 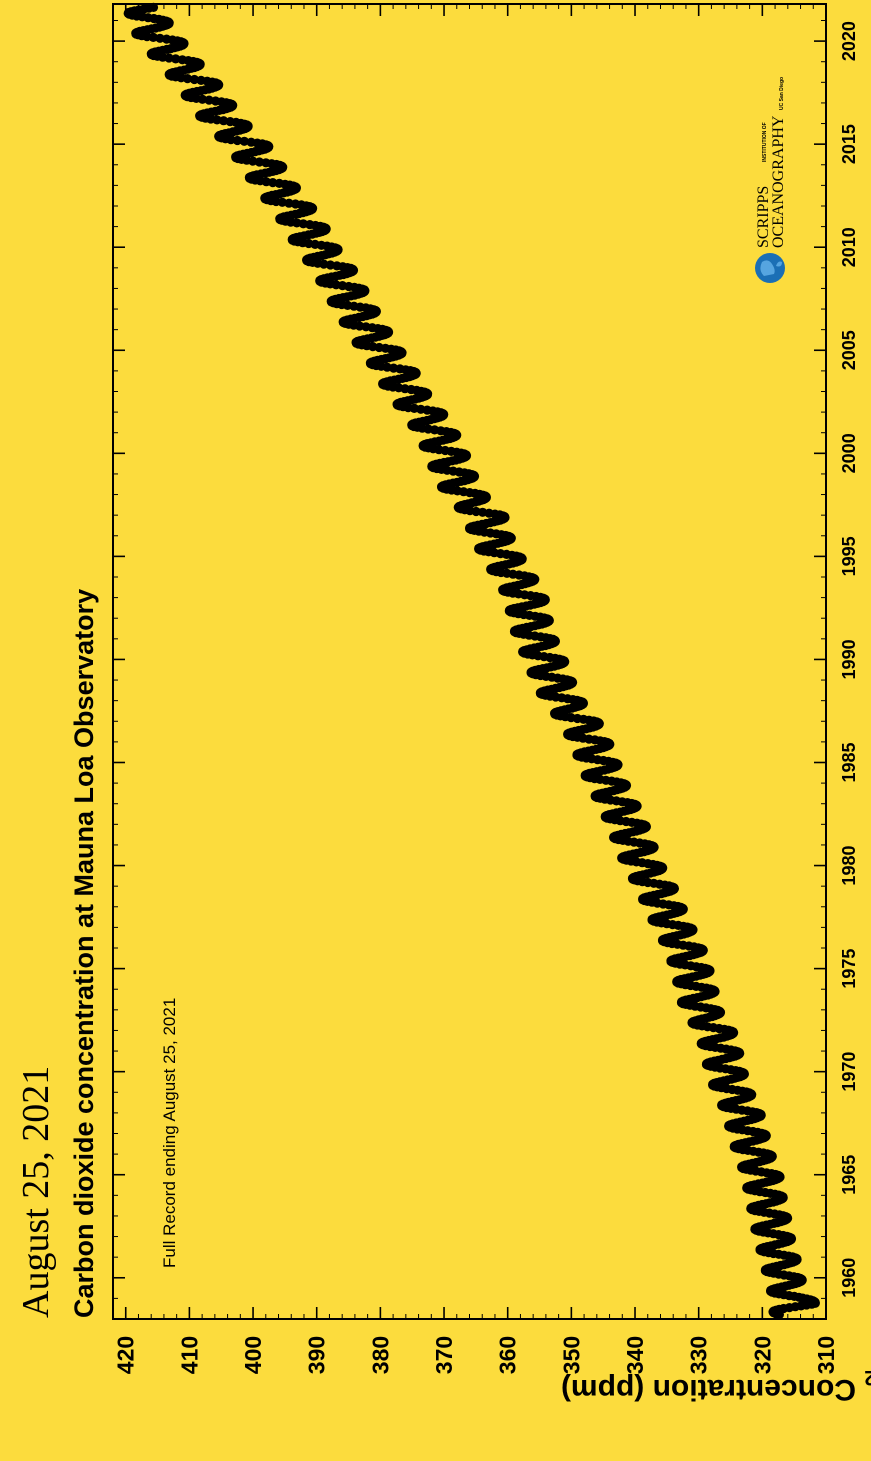 I want to click on ppm-tick-label: 390, so click(x=317, y=1355).